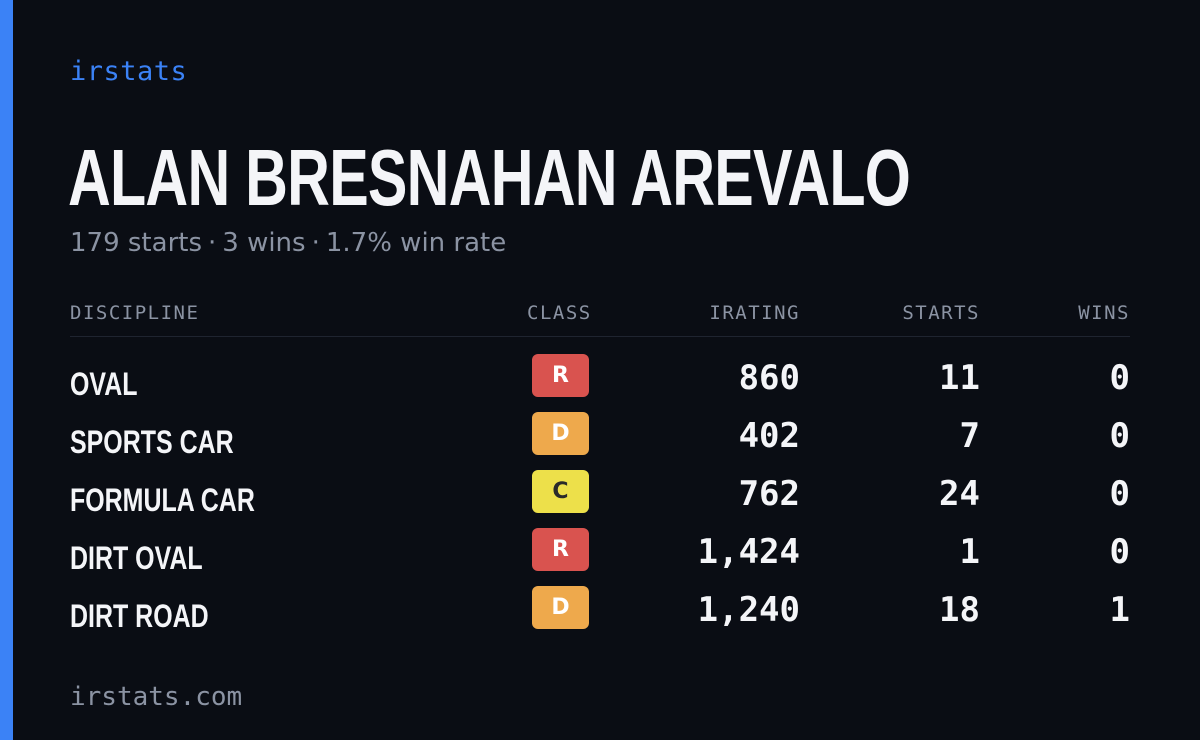 This screenshot has width=1200, height=740. What do you see at coordinates (748, 610) in the screenshot?
I see `irating-value: 1,240` at bounding box center [748, 610].